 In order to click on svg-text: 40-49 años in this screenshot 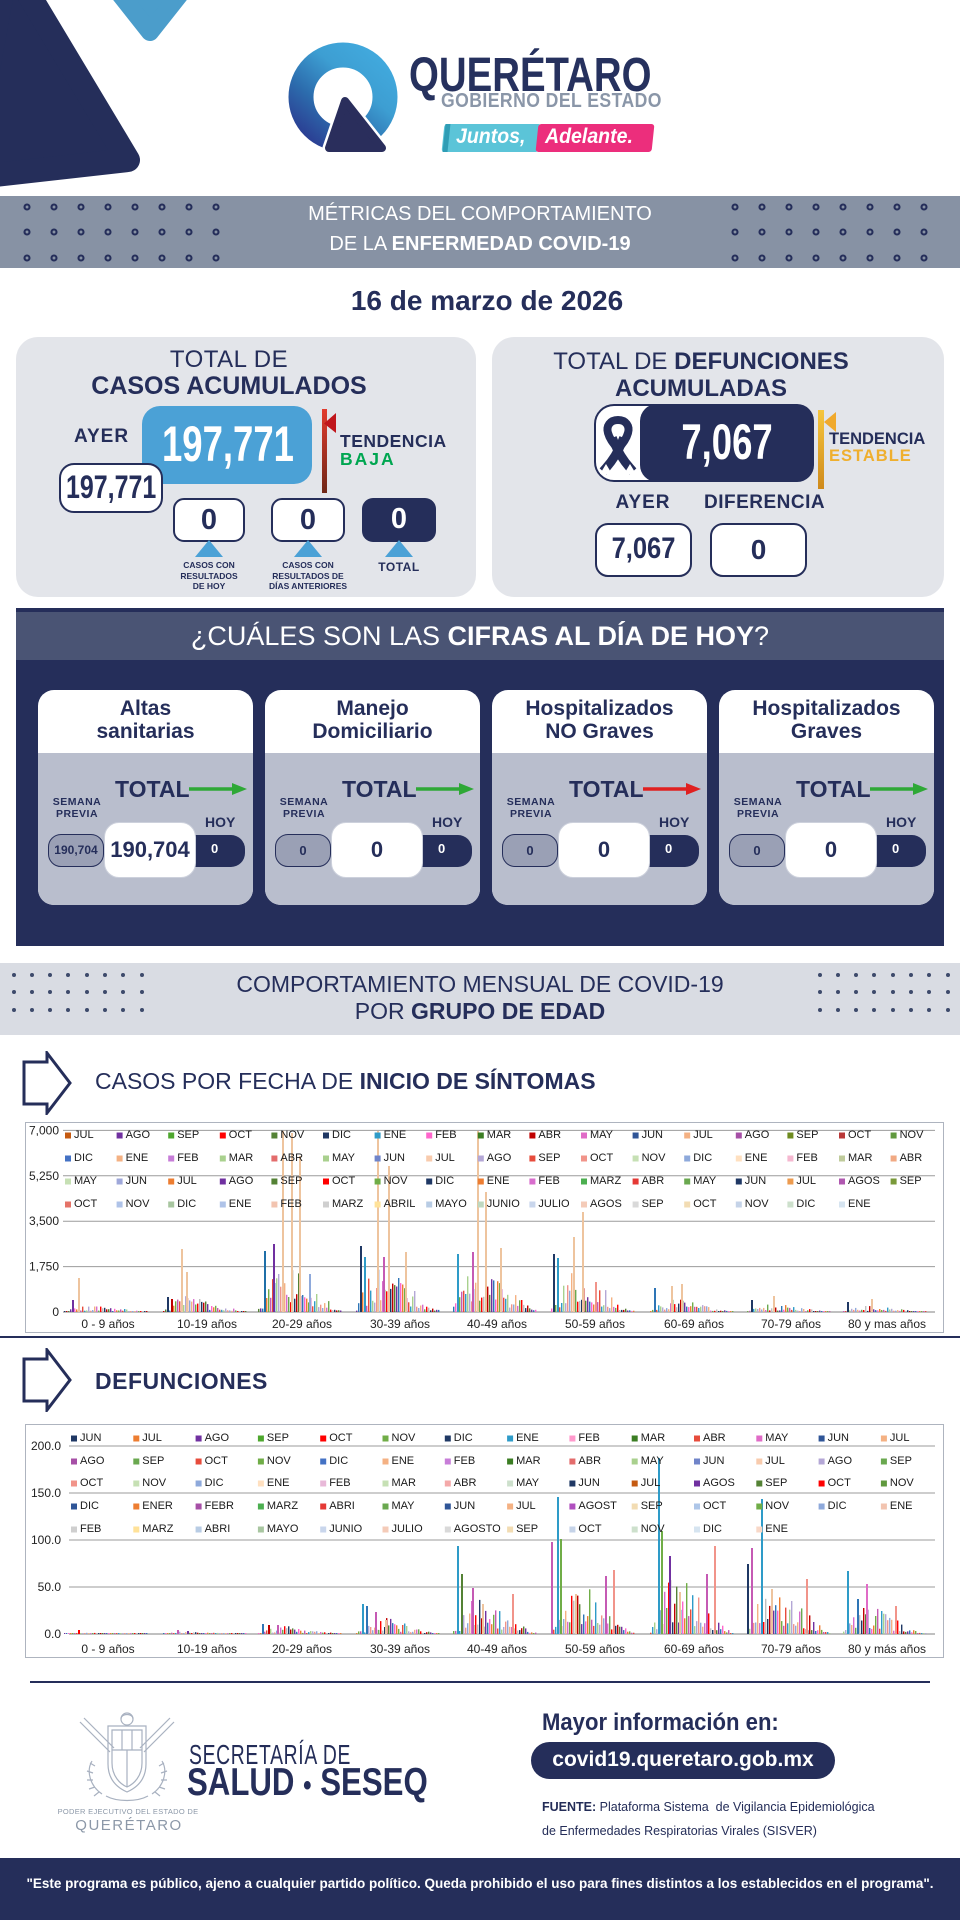, I will do `click(497, 1649)`.